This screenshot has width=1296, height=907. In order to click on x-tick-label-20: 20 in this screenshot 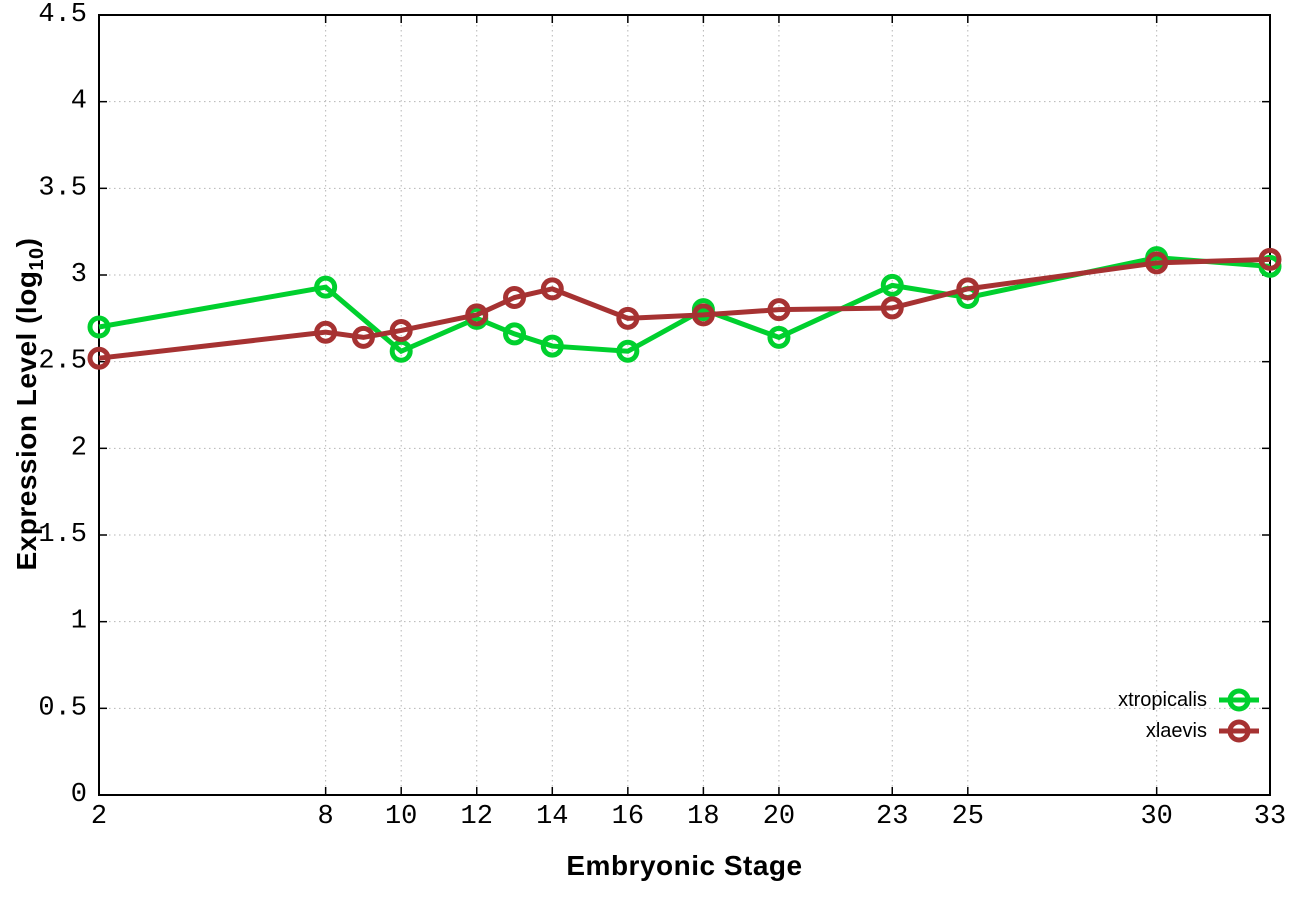, I will do `click(779, 817)`.